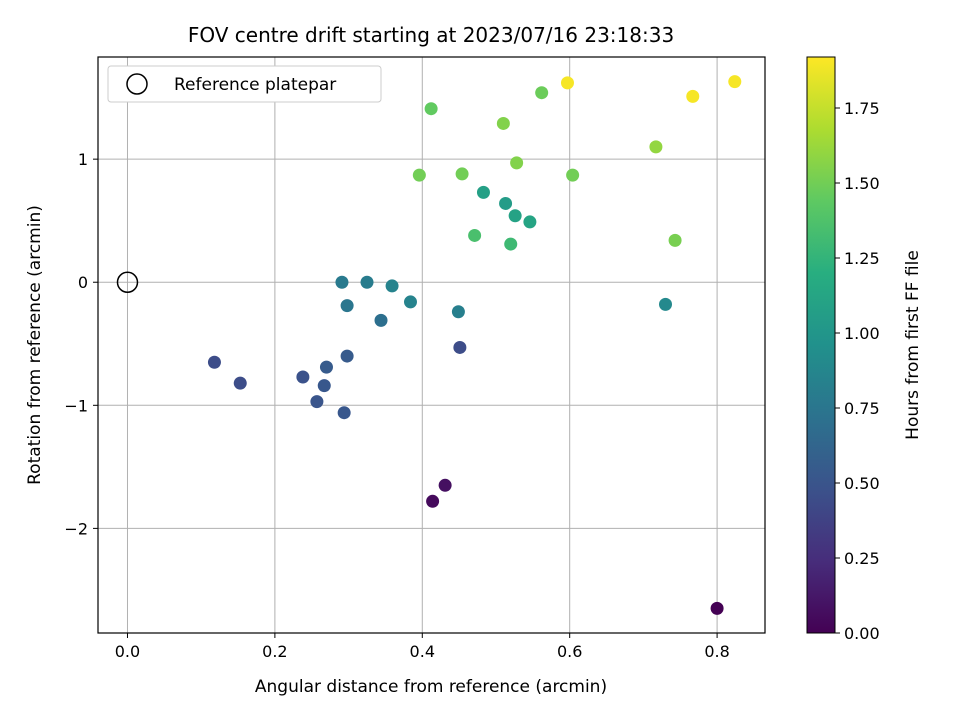  I want to click on colorbar-tick-label: 0.25, so click(862, 558).